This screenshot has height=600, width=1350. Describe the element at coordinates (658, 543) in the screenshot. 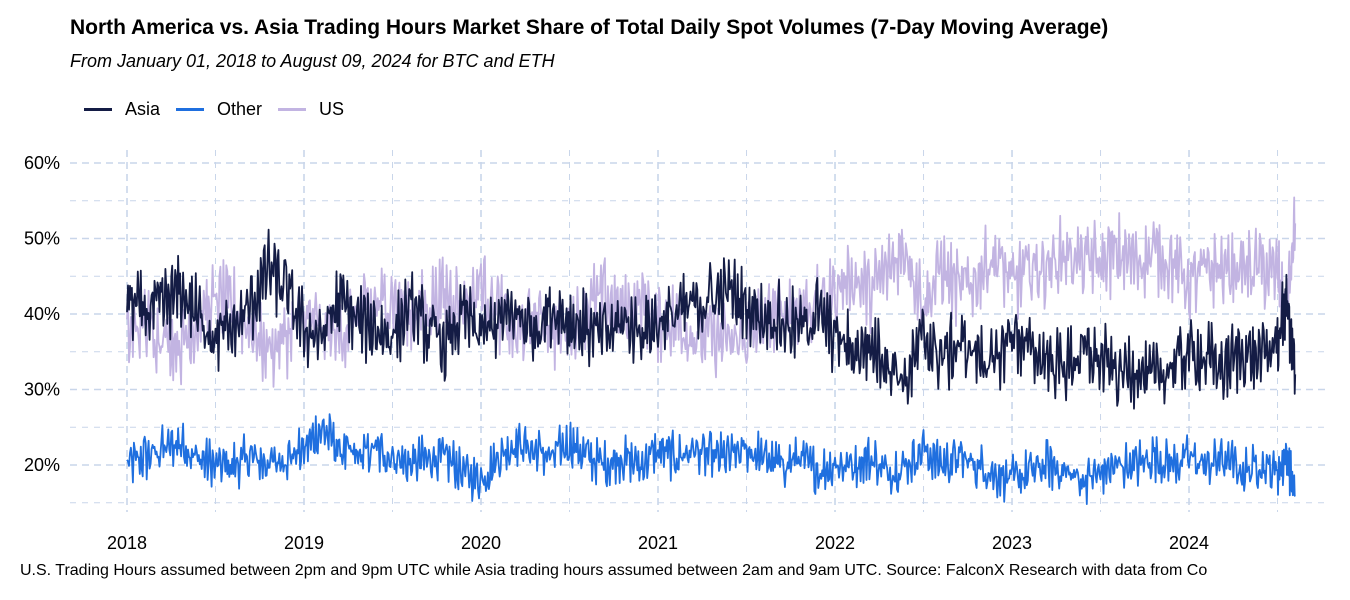

I see `x-tick-label: 2021` at that location.